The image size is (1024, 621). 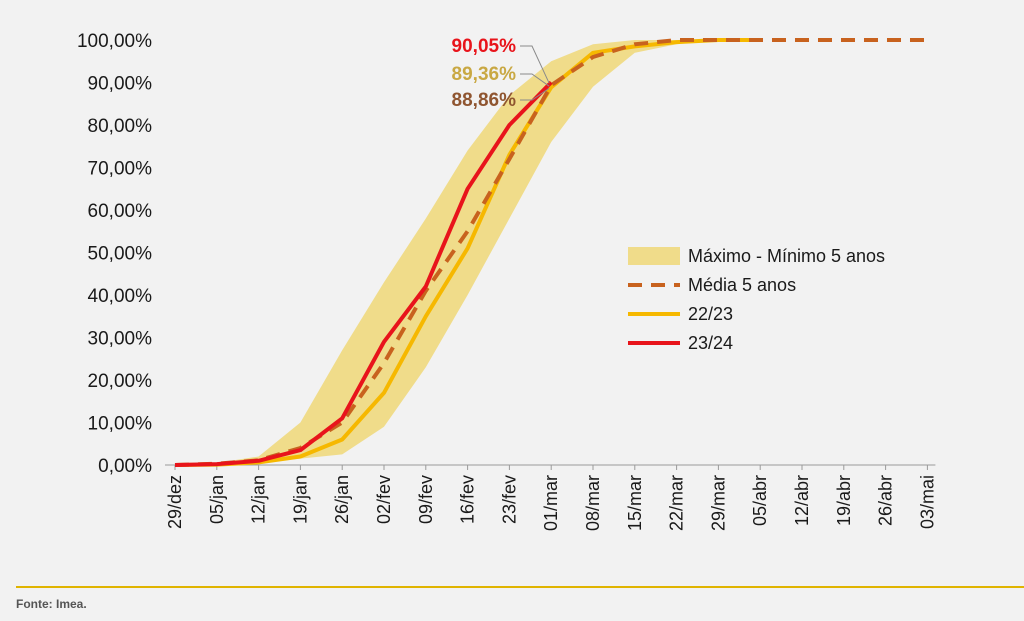 I want to click on annotation-label: 88,86%, so click(x=484, y=100).